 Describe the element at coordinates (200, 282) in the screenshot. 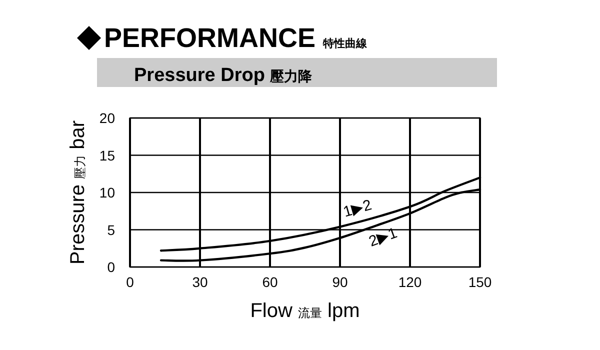

I see `x-tick-label: 30` at that location.